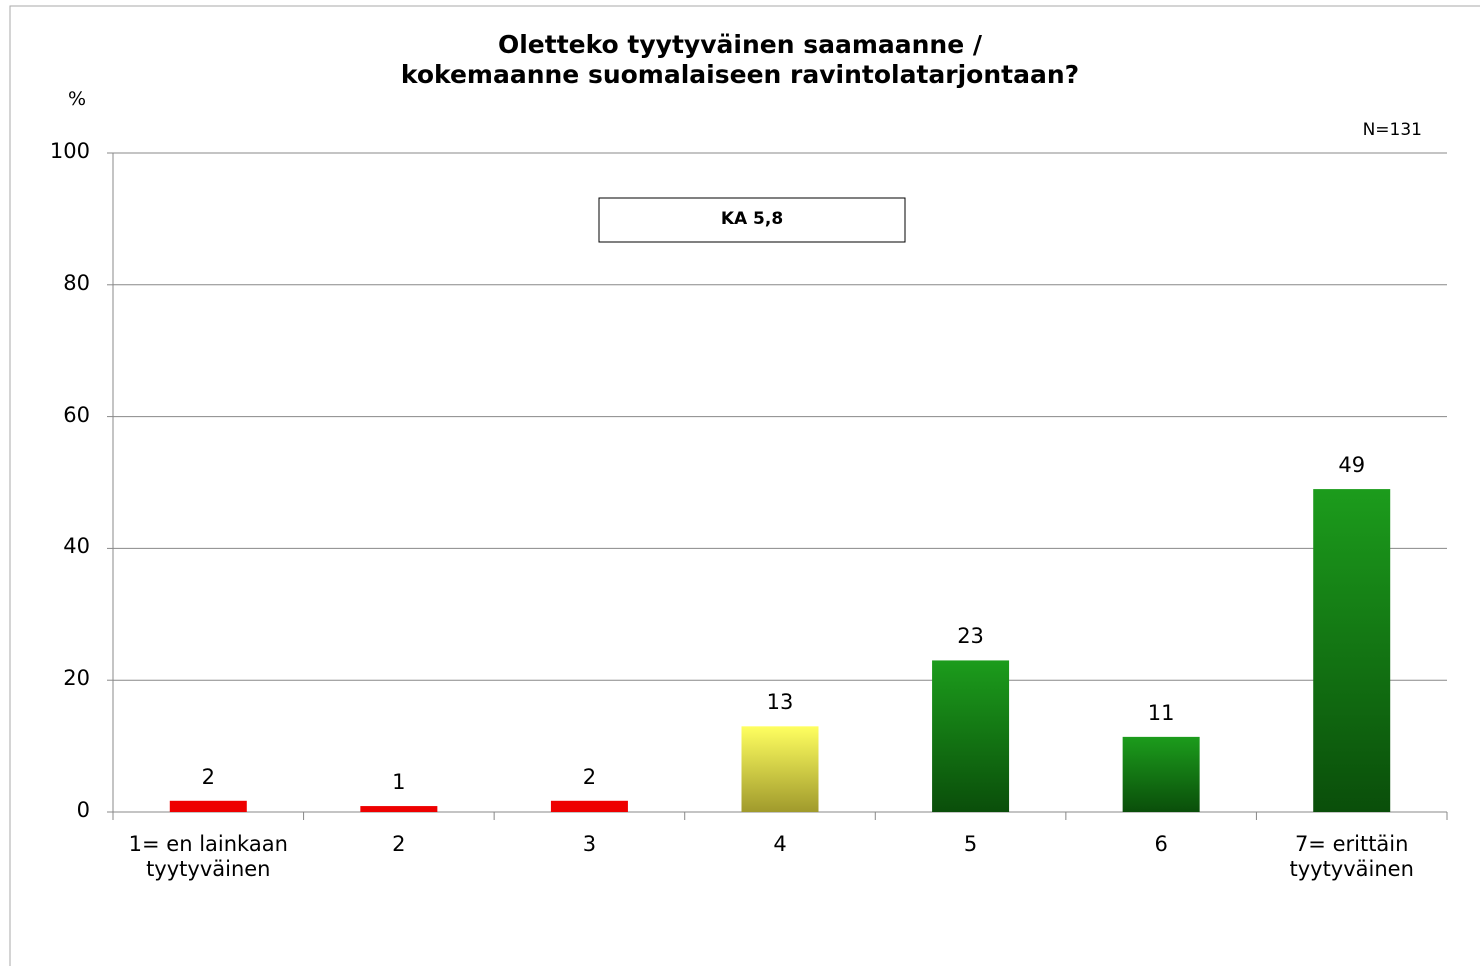  I want to click on annotation: KA 5,8, so click(752, 219).